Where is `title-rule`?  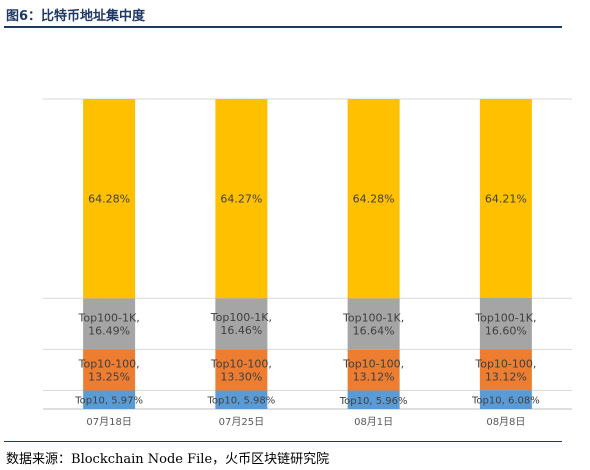 title-rule is located at coordinates (283, 27).